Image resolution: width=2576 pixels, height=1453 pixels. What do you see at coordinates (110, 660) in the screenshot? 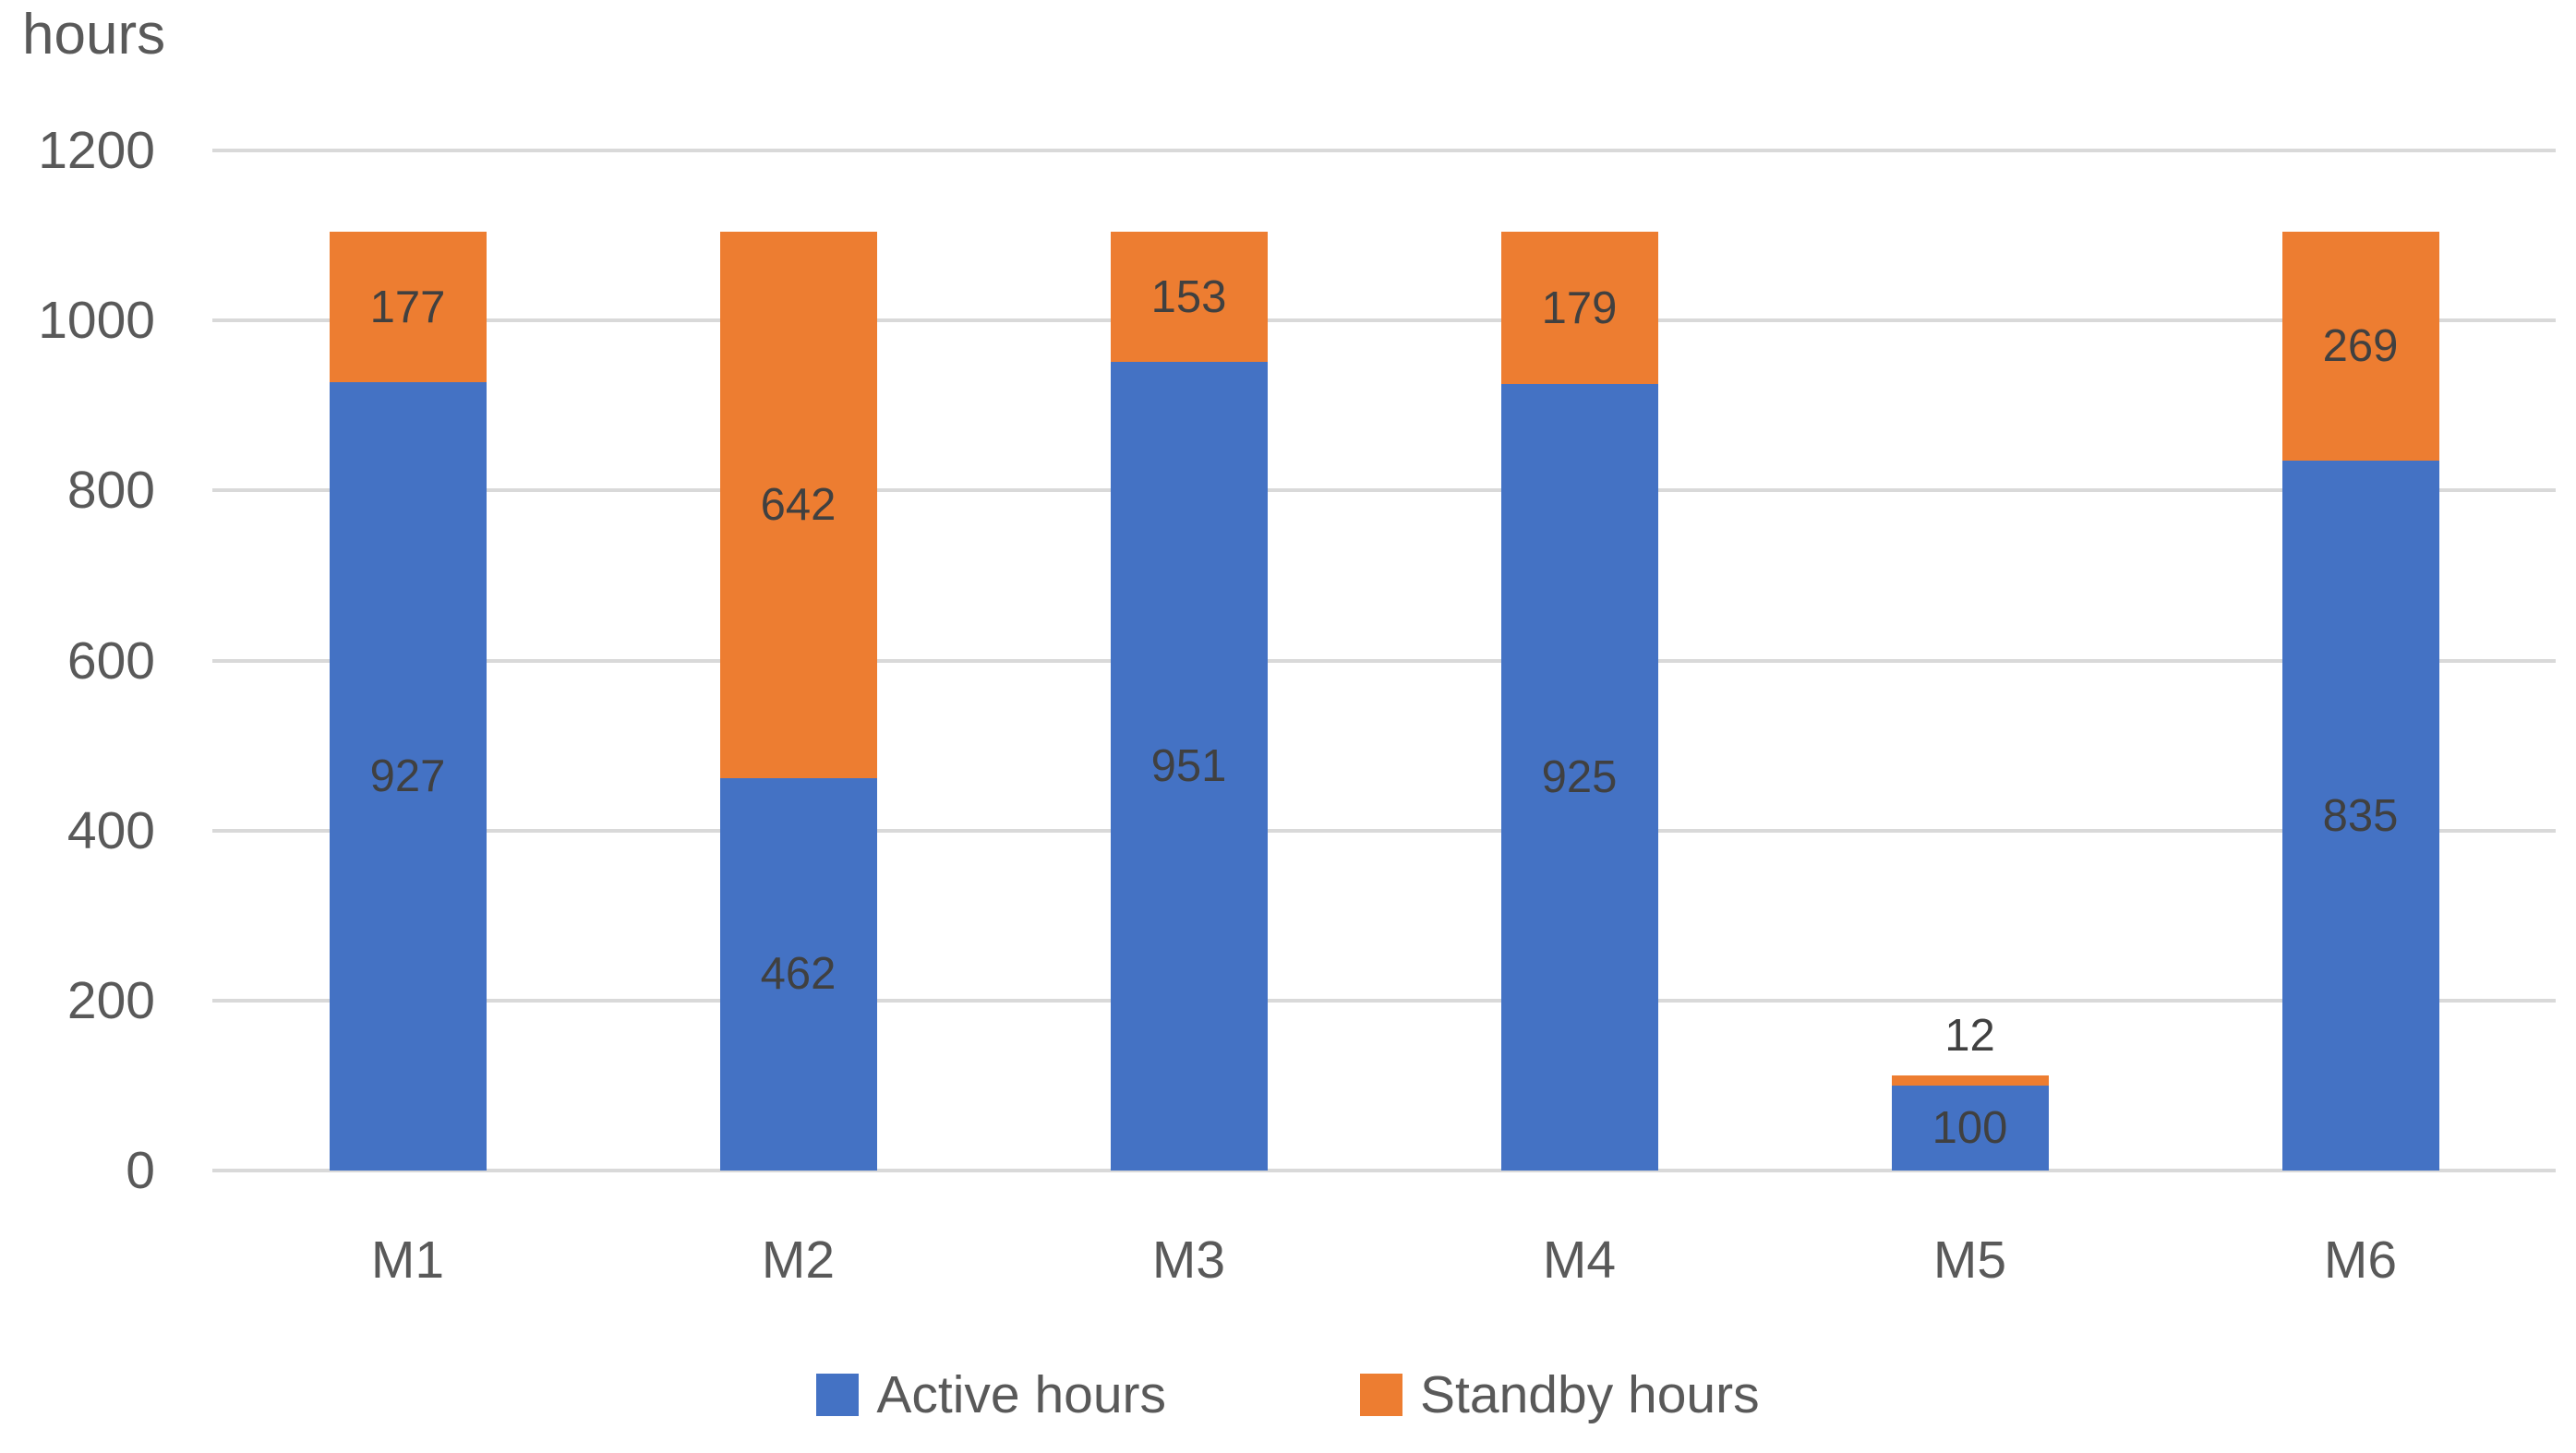
I see `y-axis-tick-label: 600` at bounding box center [110, 660].